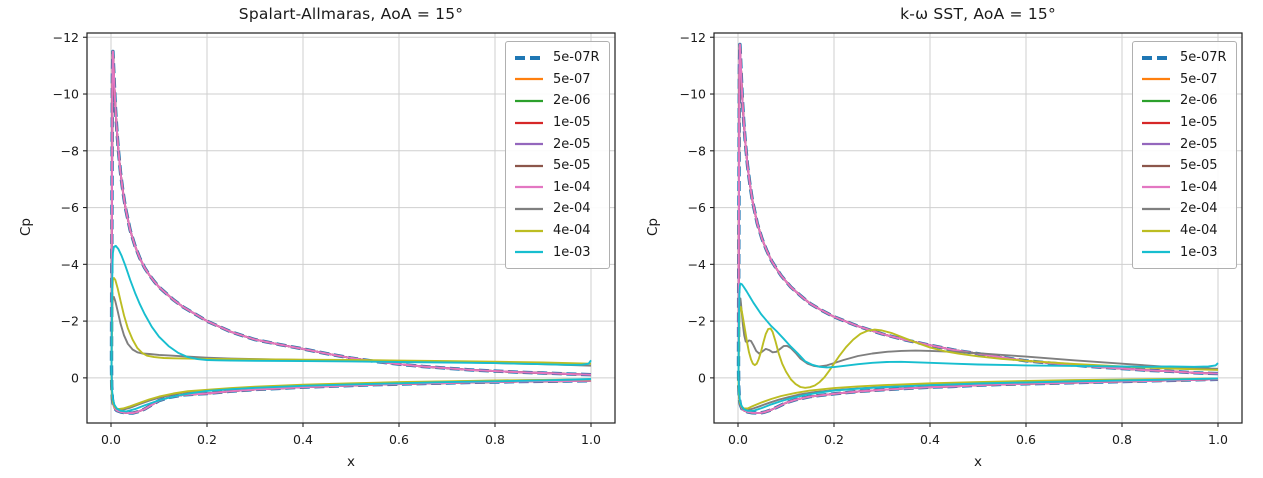 This screenshot has height=478, width=1263. Describe the element at coordinates (26, 227) in the screenshot. I see `y-axis-label-left: Cp` at that location.